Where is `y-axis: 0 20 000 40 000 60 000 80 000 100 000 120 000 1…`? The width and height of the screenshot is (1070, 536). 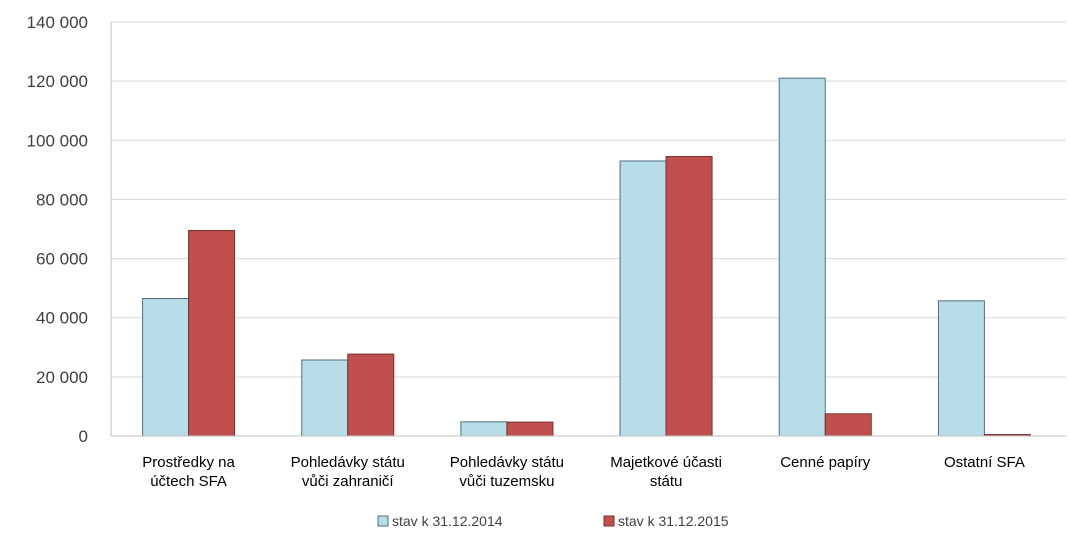 y-axis: 0 20 000 40 000 60 000 80 000 100 000 120 000 1… is located at coordinates (69, 229).